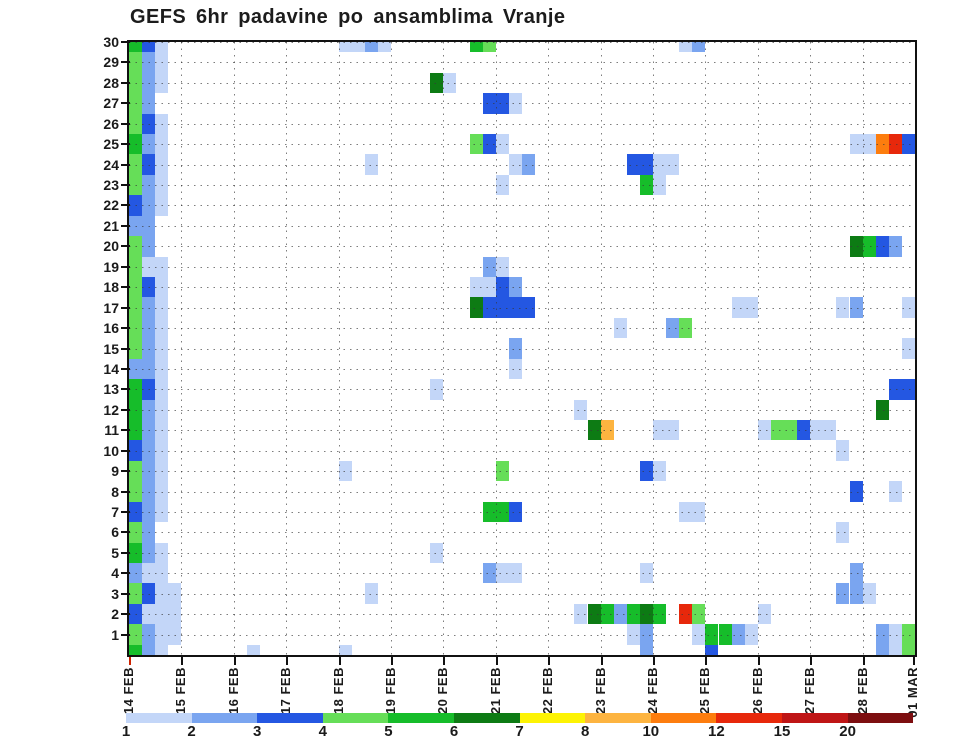 This screenshot has height=742, width=960. Describe the element at coordinates (322, 731) in the screenshot. I see `colorbar-label: 4` at that location.